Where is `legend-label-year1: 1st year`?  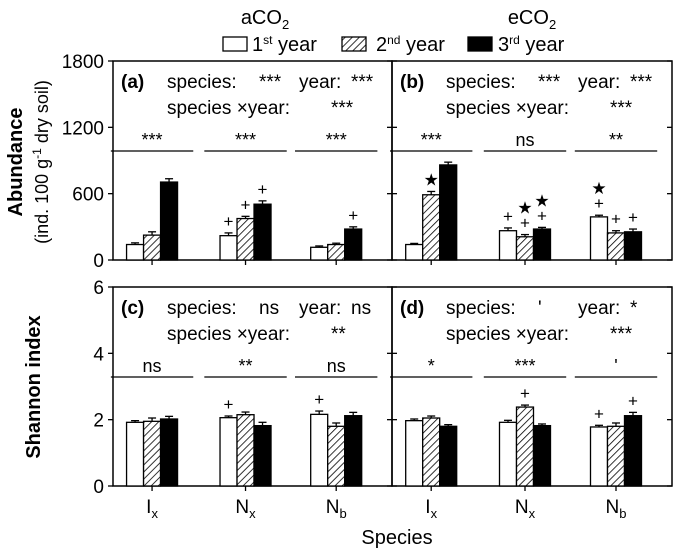 legend-label-year1: 1st year is located at coordinates (284, 44).